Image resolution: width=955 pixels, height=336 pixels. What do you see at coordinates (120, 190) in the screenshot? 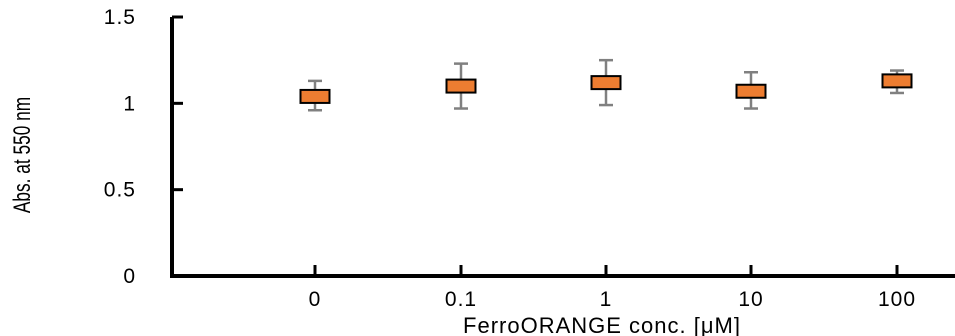
I see `y-tick-label: 0.5` at bounding box center [120, 190].